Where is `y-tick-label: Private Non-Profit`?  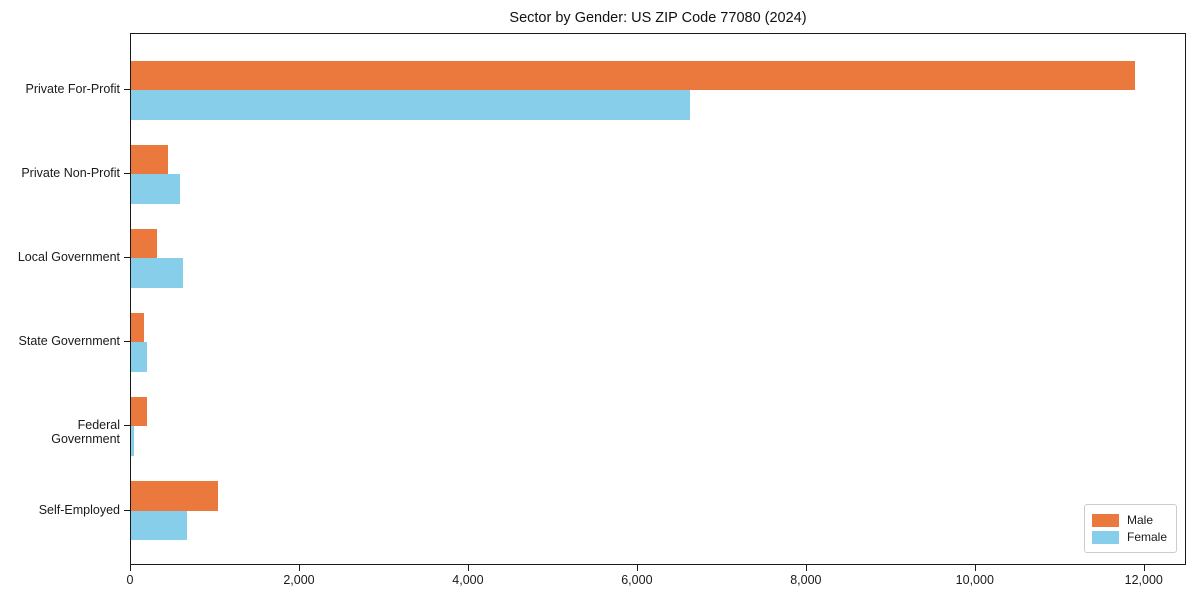 y-tick-label: Private Non-Profit is located at coordinates (70, 173).